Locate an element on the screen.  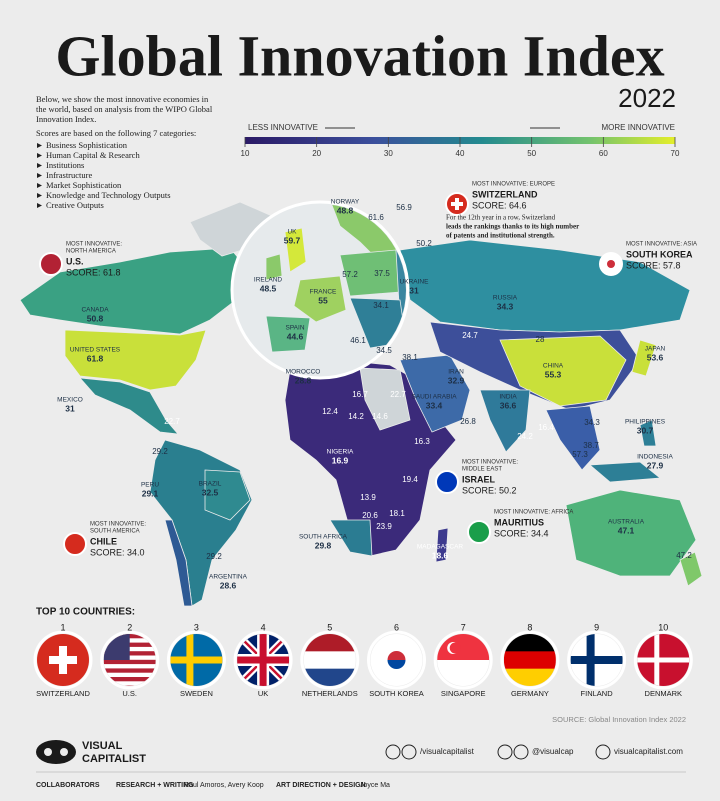
country-score: 29.8 is located at coordinates (323, 545).